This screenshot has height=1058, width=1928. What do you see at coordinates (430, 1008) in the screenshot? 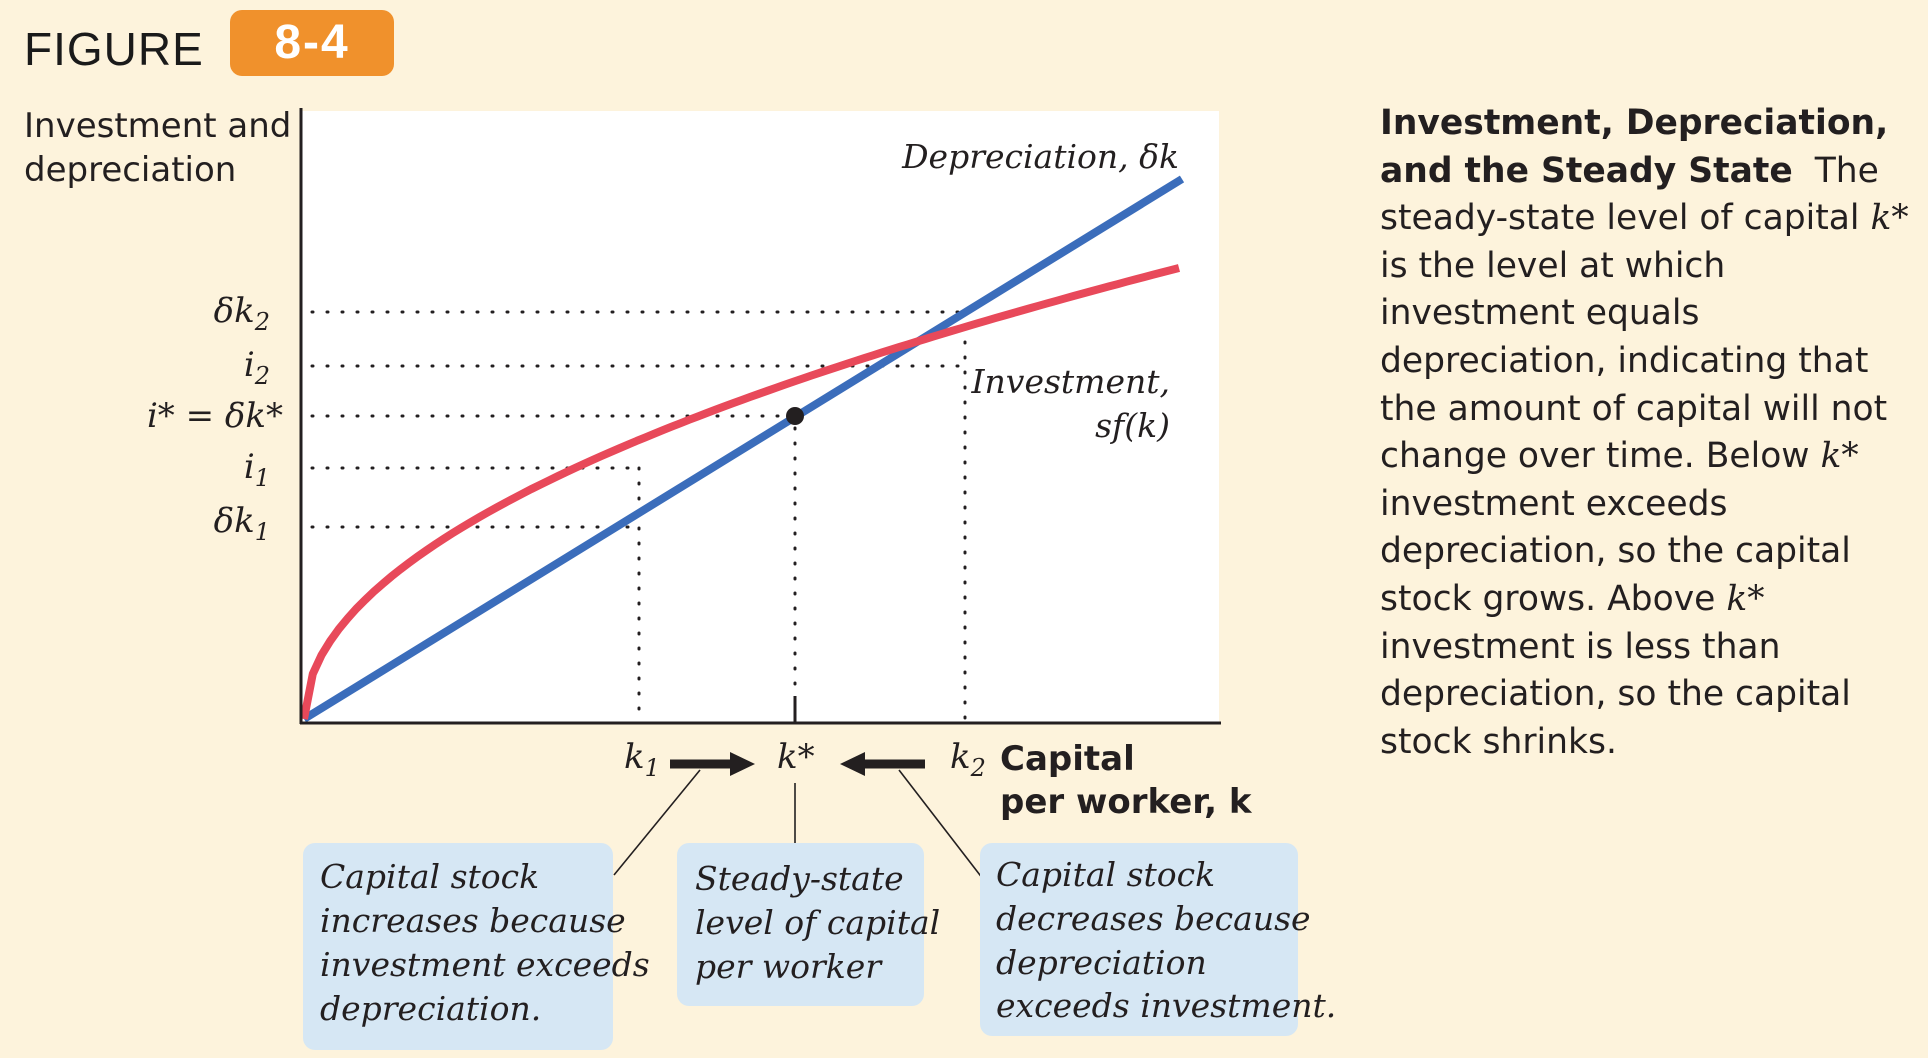
I see `callout-left-line: depreciation.` at bounding box center [430, 1008].